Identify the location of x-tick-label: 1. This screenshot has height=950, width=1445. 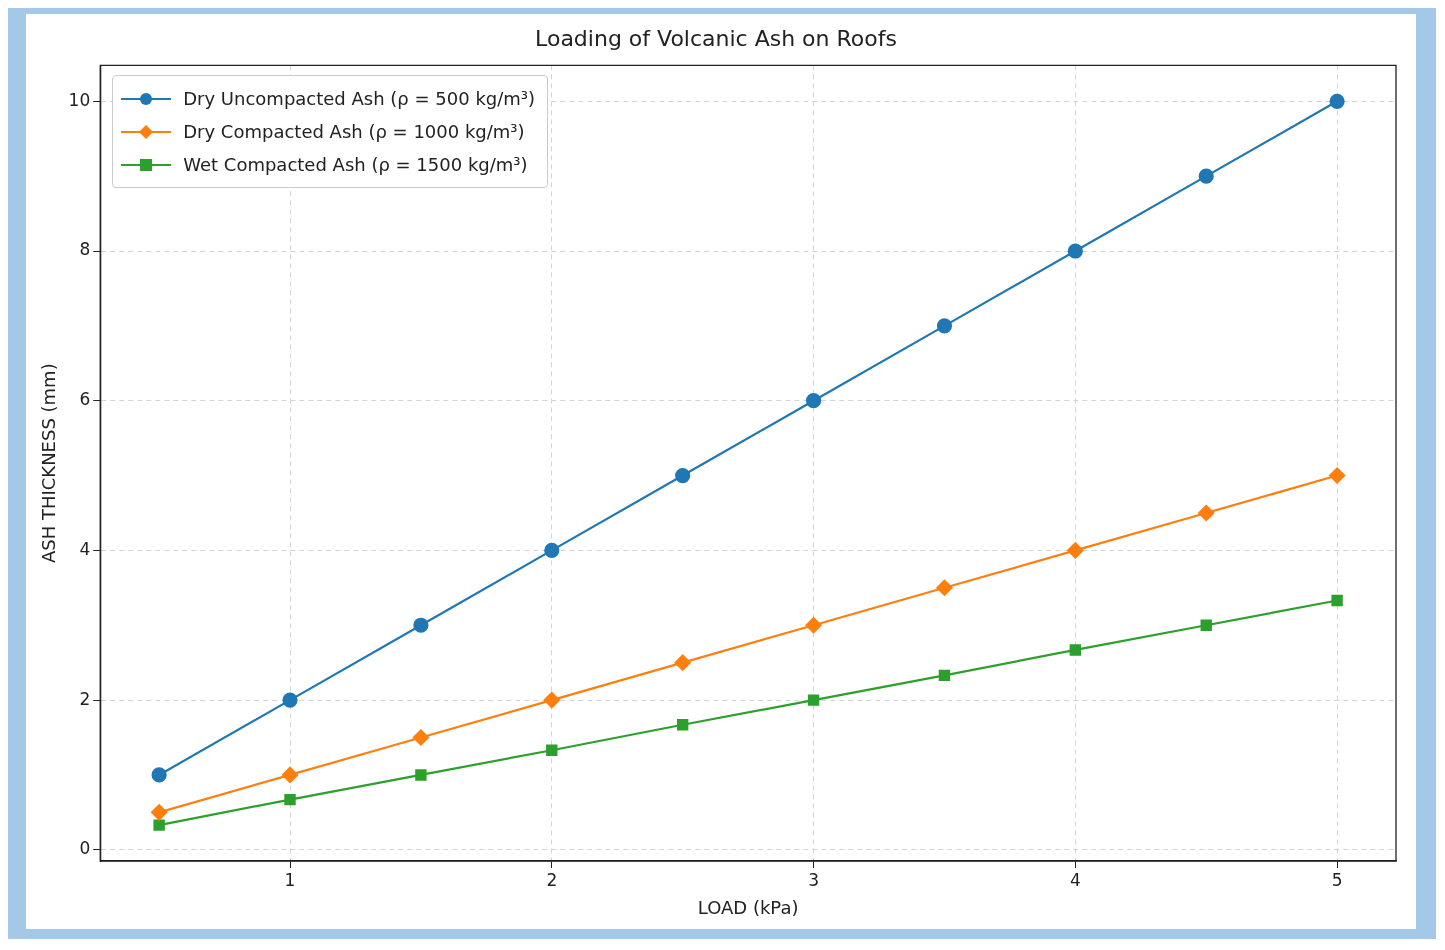
(290, 879).